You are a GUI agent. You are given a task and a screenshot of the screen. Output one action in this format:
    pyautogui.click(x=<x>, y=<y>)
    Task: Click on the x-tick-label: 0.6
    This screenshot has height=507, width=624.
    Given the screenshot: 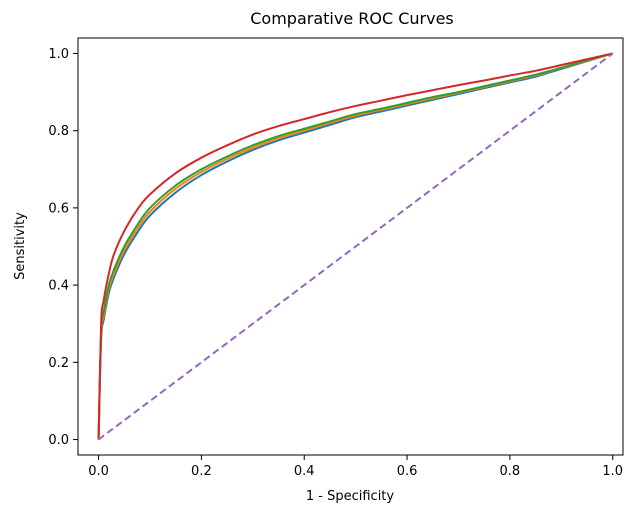 What is the action you would take?
    pyautogui.click(x=407, y=471)
    